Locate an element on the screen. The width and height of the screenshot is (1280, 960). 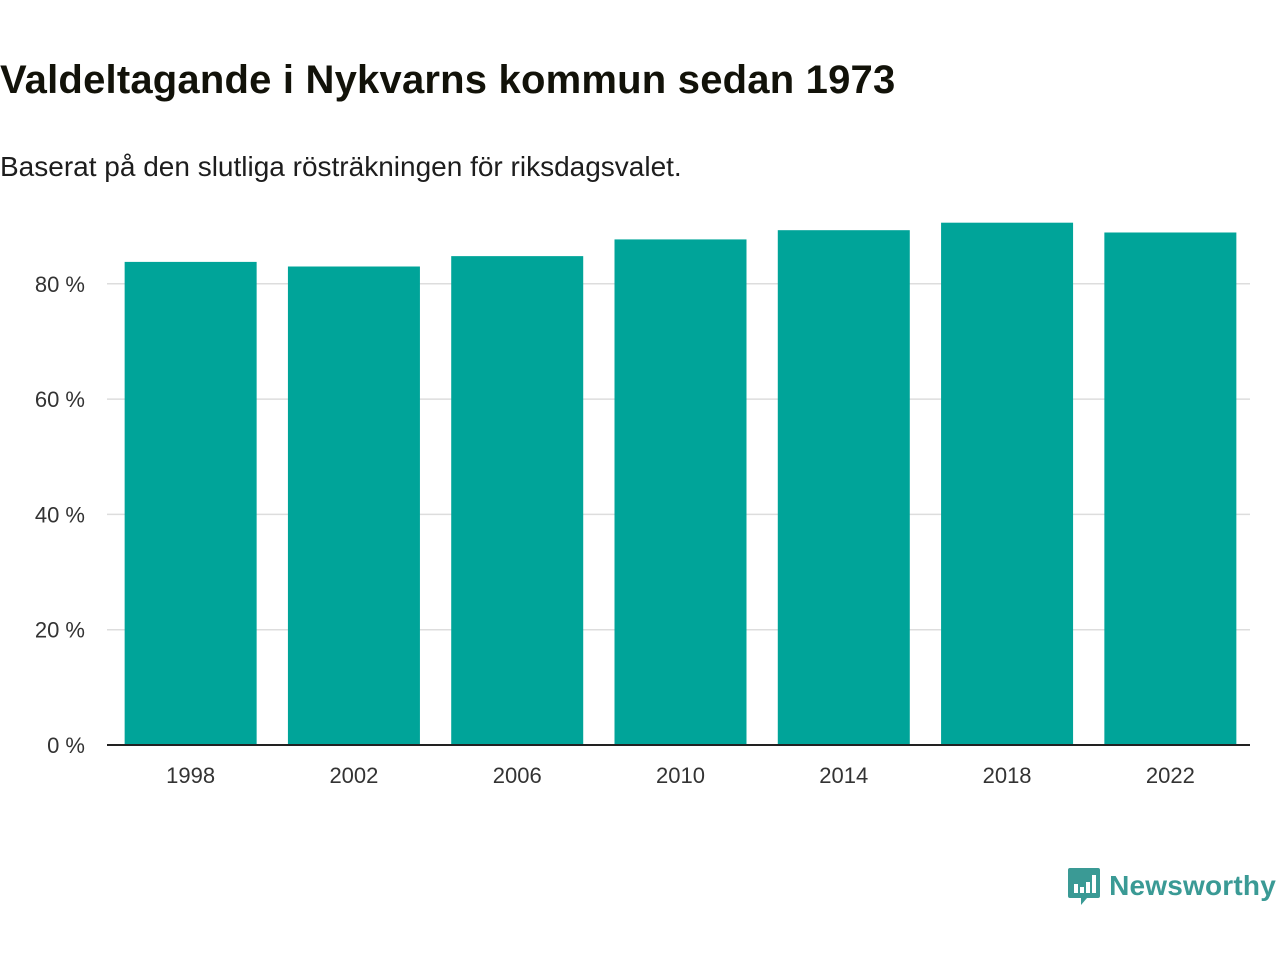
y-tick-label: 60 % is located at coordinates (60, 399).